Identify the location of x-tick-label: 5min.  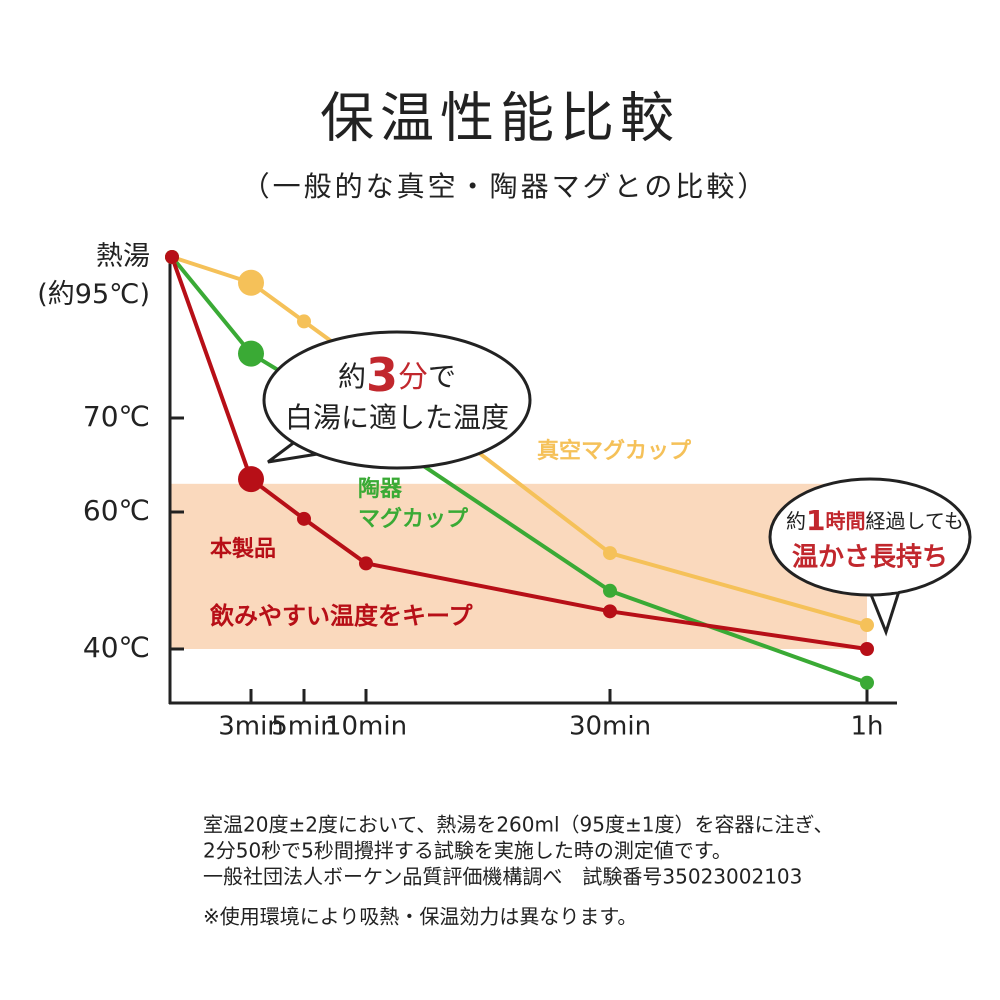
(304, 727).